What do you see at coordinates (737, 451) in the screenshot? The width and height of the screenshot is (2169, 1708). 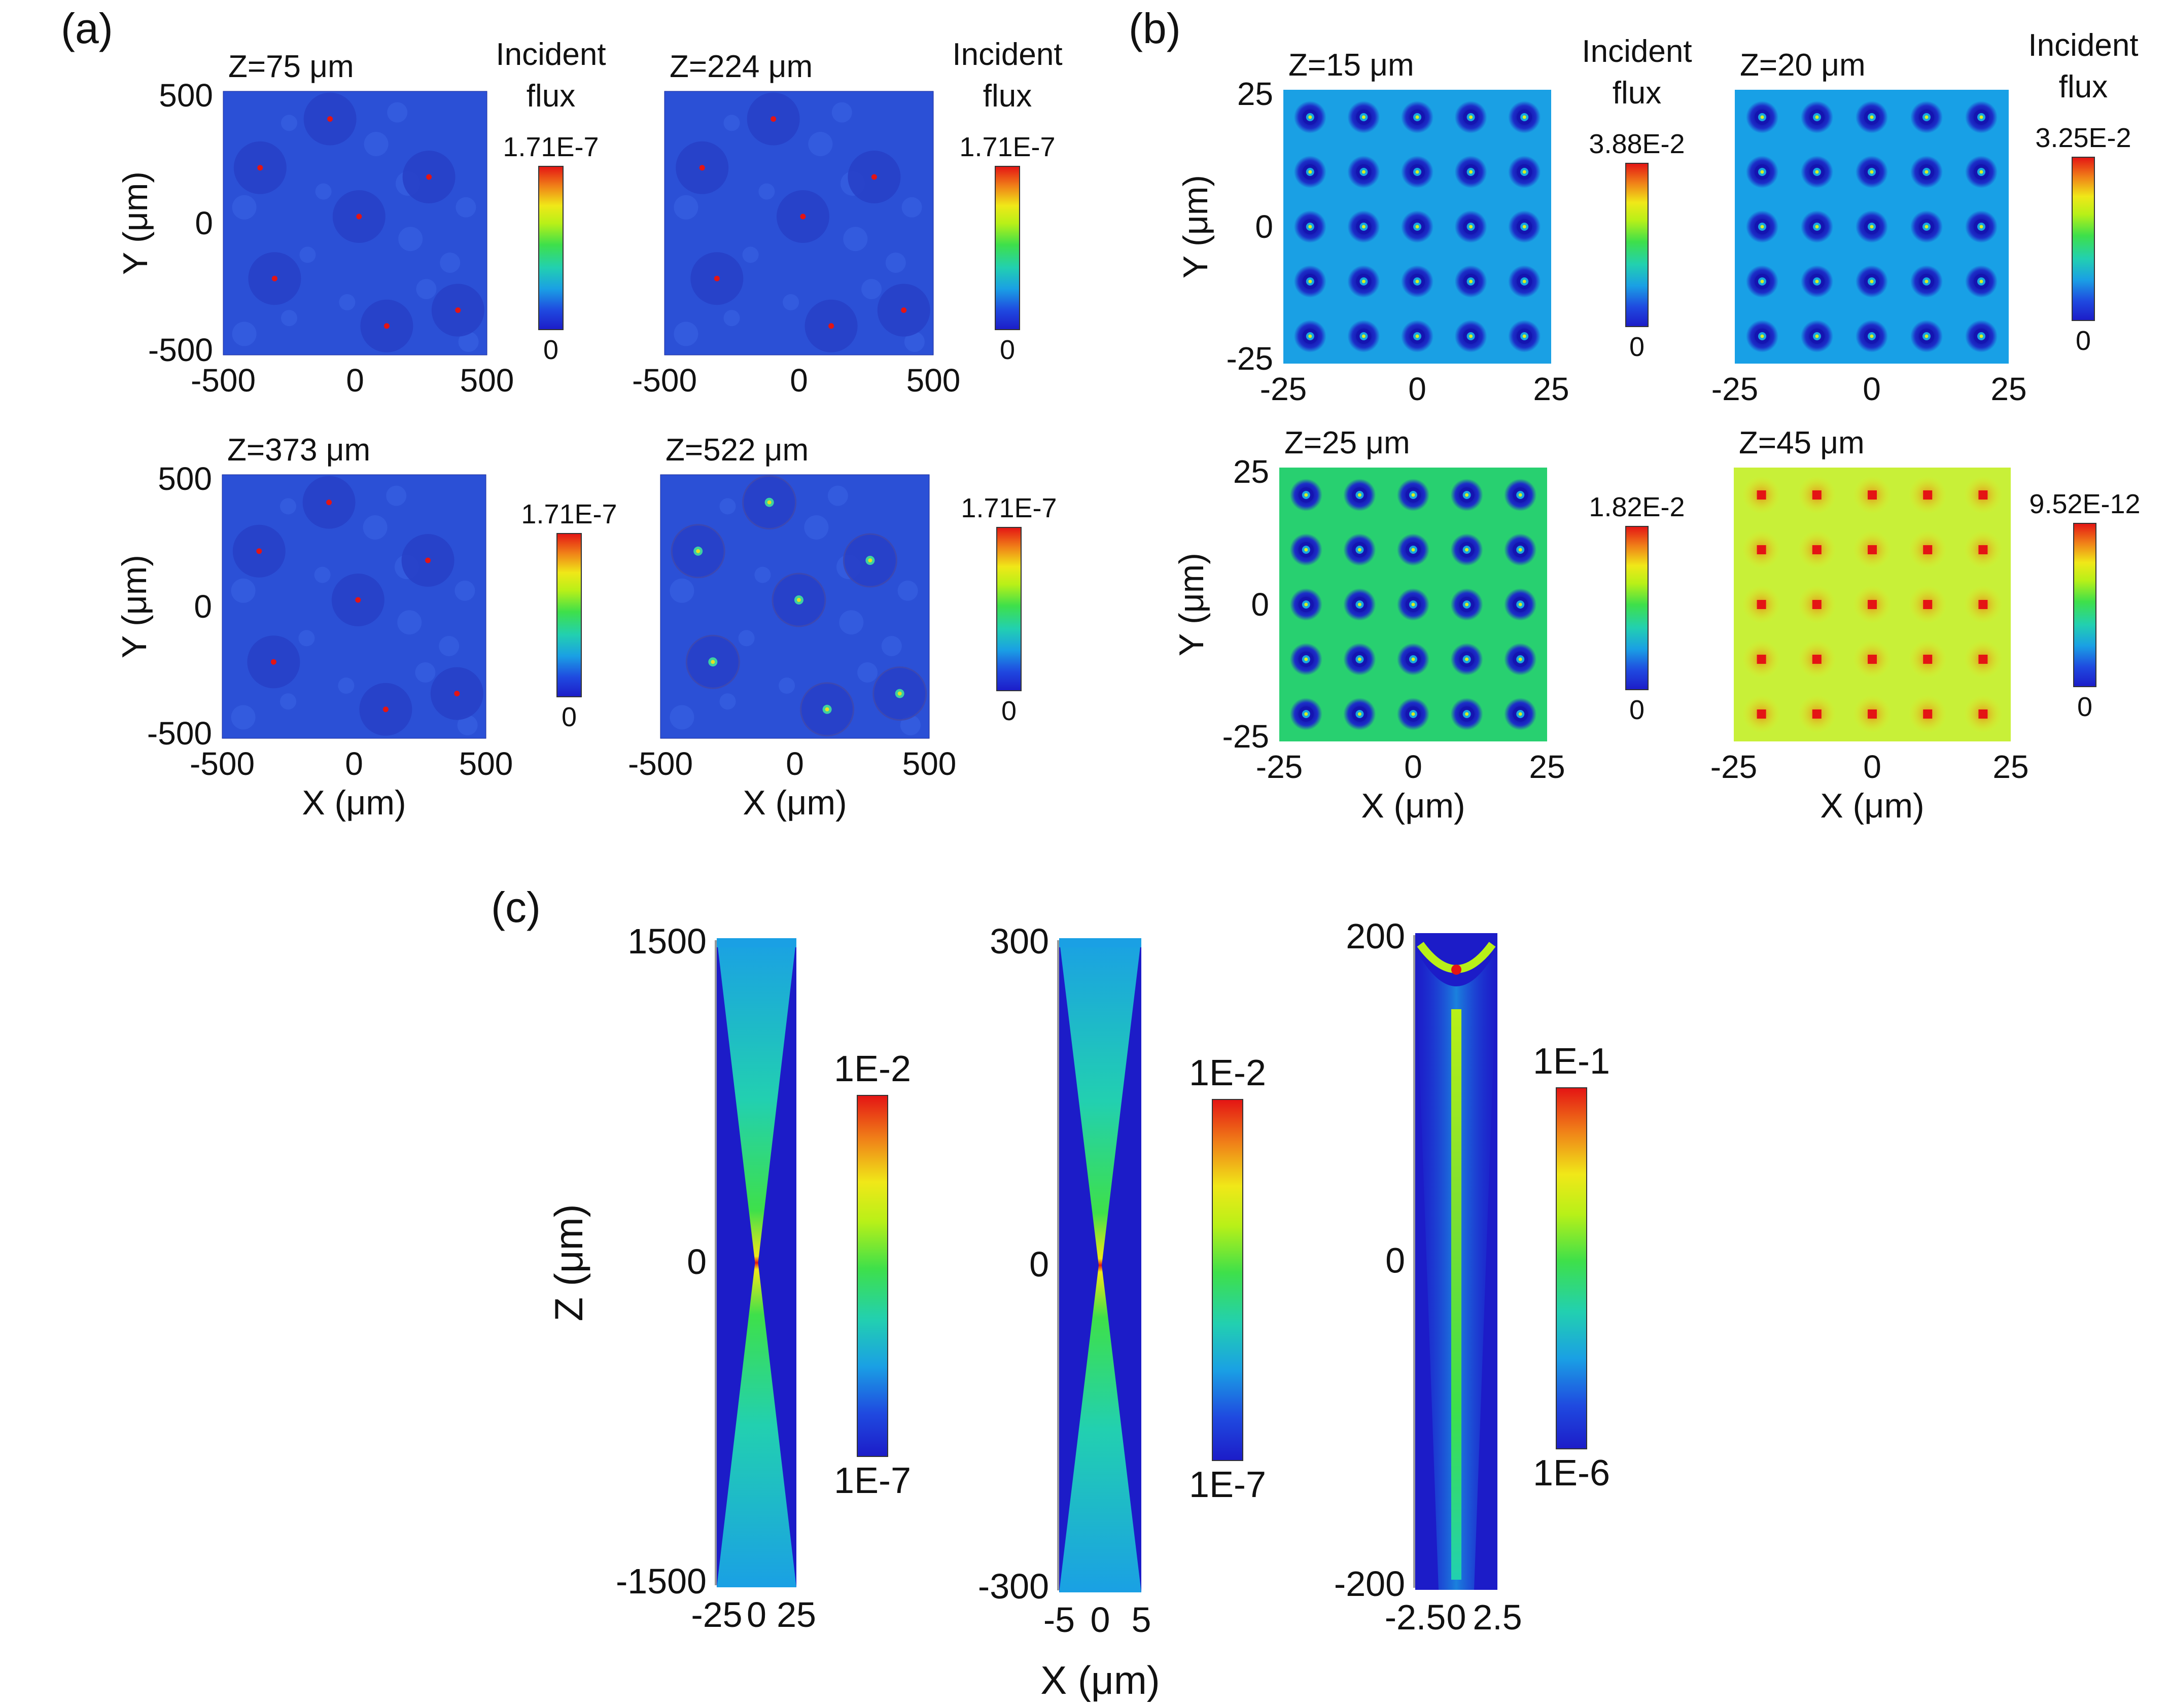 I see `subplot-title: Z=522 μm` at bounding box center [737, 451].